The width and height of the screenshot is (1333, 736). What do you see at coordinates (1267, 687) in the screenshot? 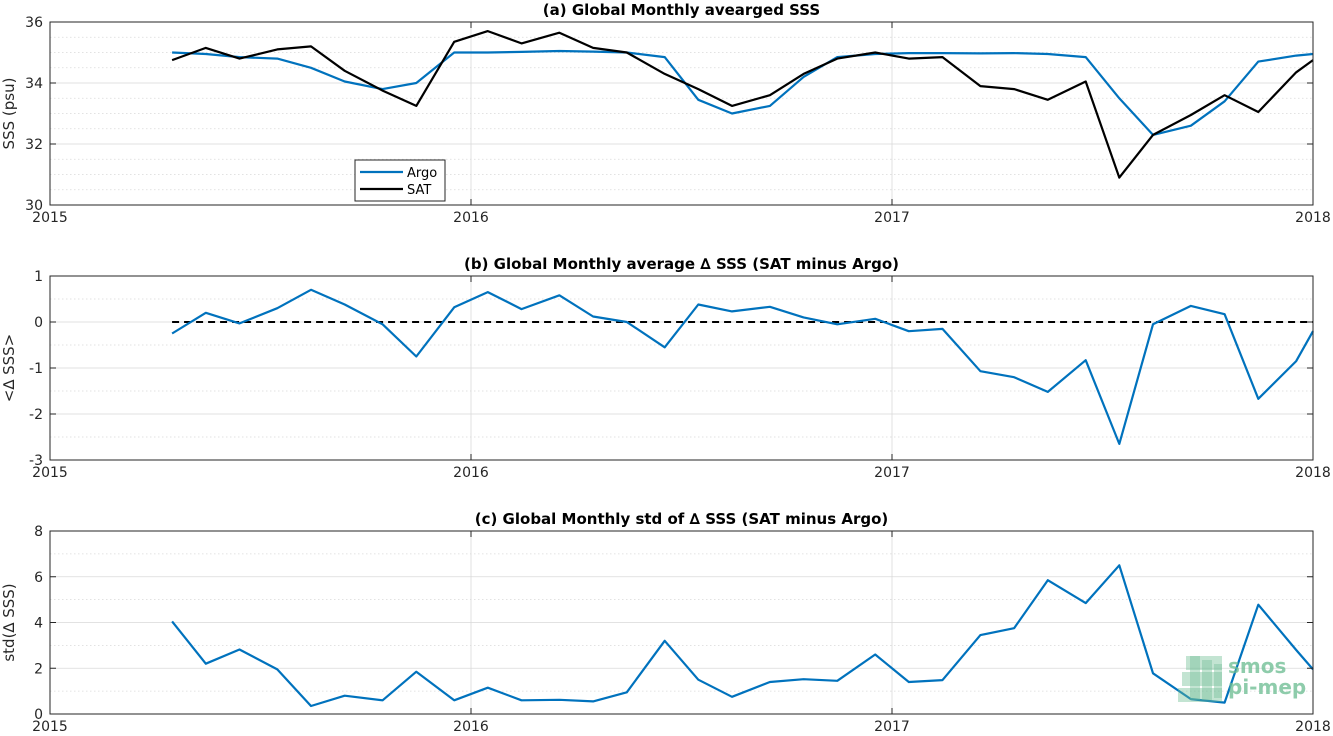
I see `logo-text-line-2: pi-mep` at bounding box center [1267, 687].